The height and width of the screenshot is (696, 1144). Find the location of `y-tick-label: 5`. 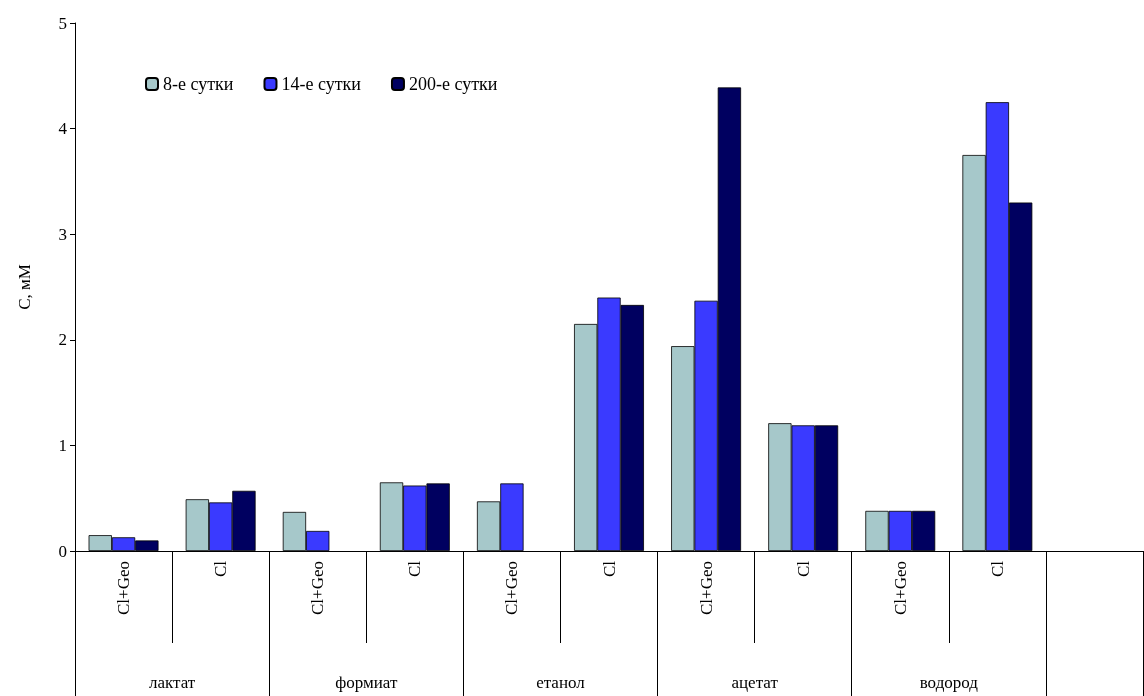

y-tick-label: 5 is located at coordinates (62, 23).